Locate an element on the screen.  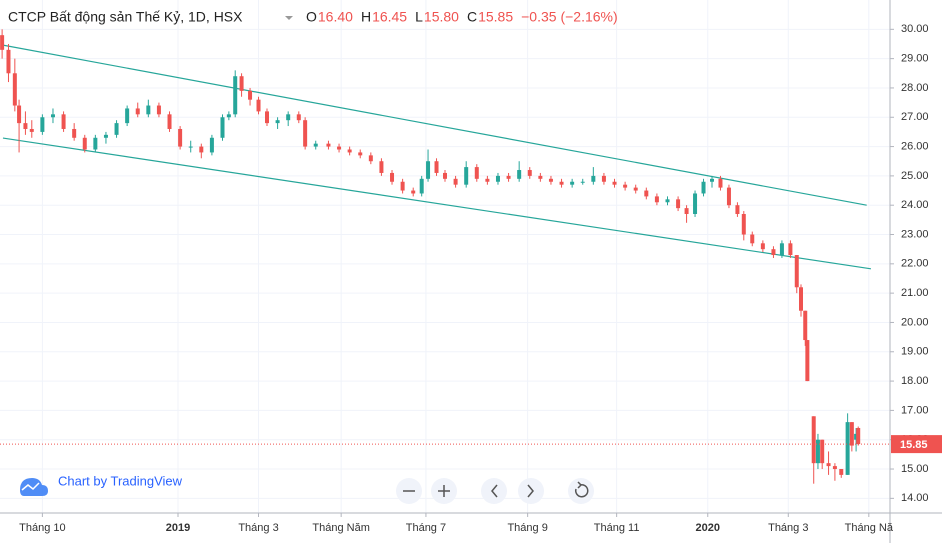
y-tick-label: 19.00 is located at coordinates (915, 352).